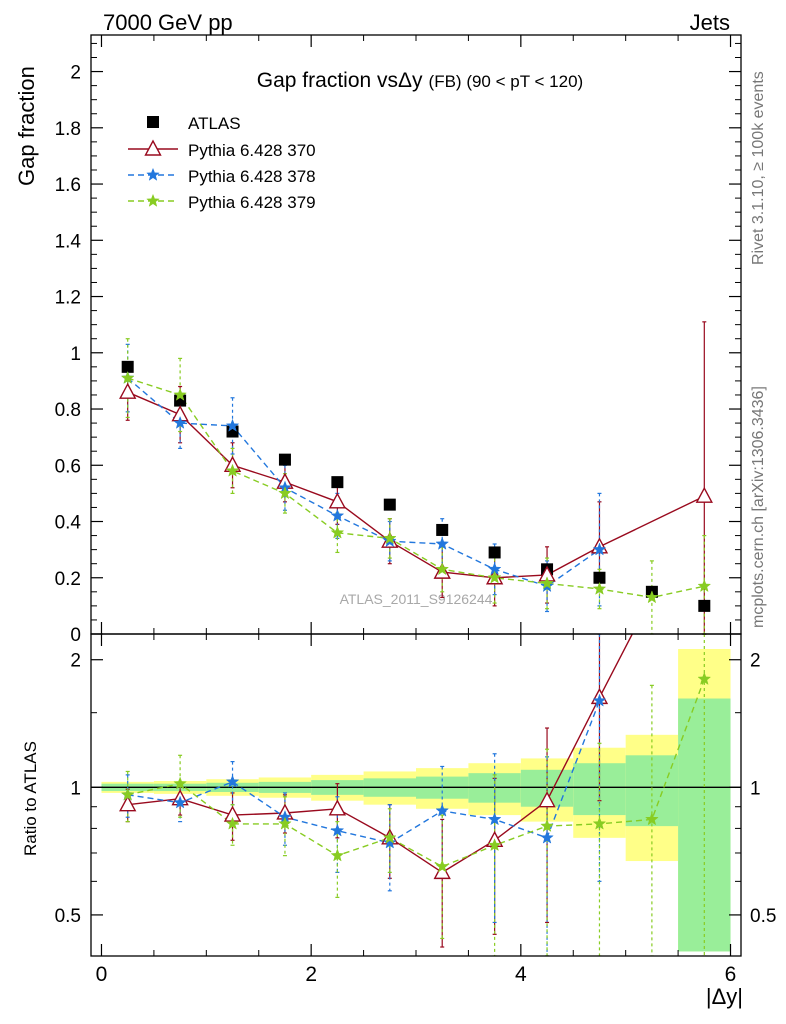  I want to click on x-axis-label: |Δy|, so click(724, 996).